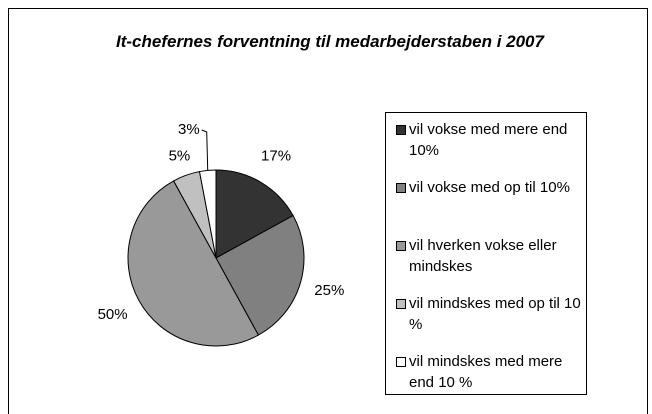  Describe the element at coordinates (489, 206) in the screenshot. I see `legend-item: vil vokse med op til 10%` at that location.